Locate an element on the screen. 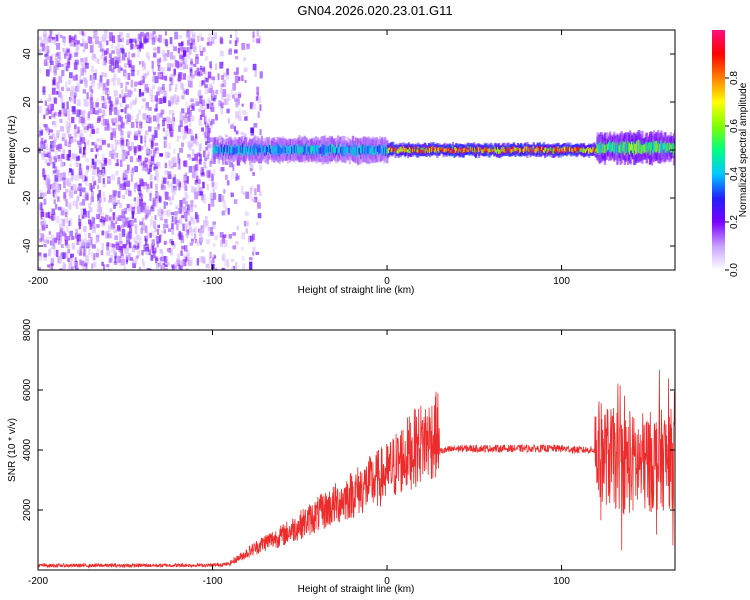  colorbar-tick-label: 0.6 is located at coordinates (734, 126).